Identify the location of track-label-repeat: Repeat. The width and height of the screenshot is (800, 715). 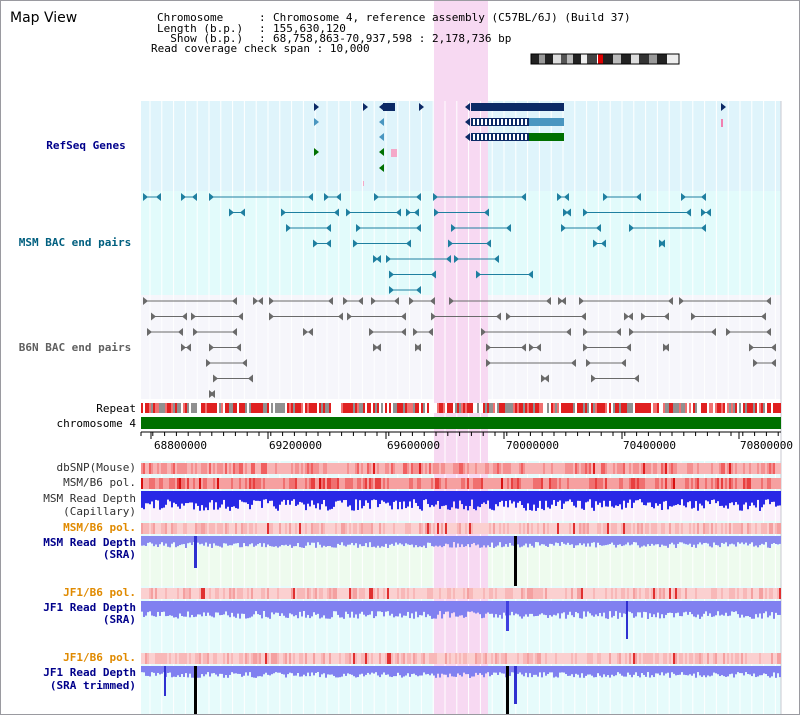
(116, 408).